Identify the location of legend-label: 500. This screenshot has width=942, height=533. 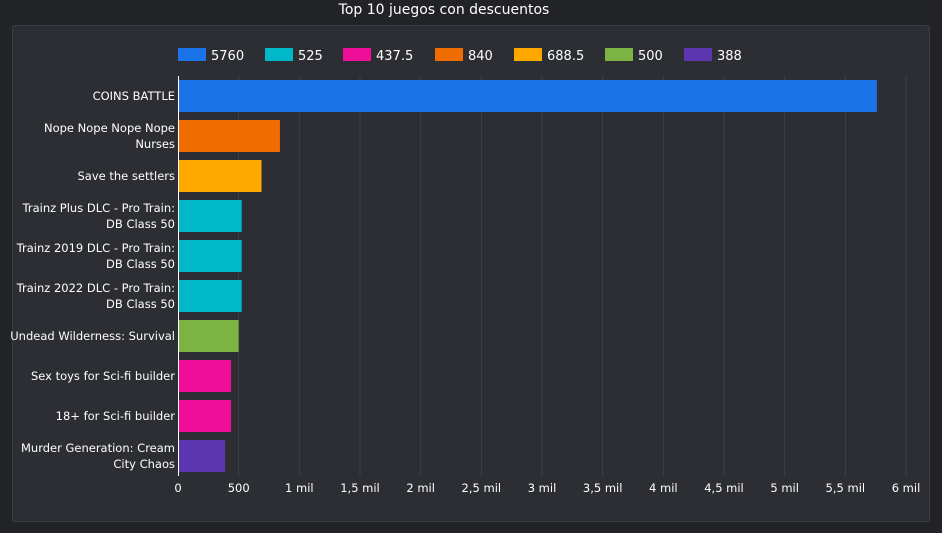
(650, 56).